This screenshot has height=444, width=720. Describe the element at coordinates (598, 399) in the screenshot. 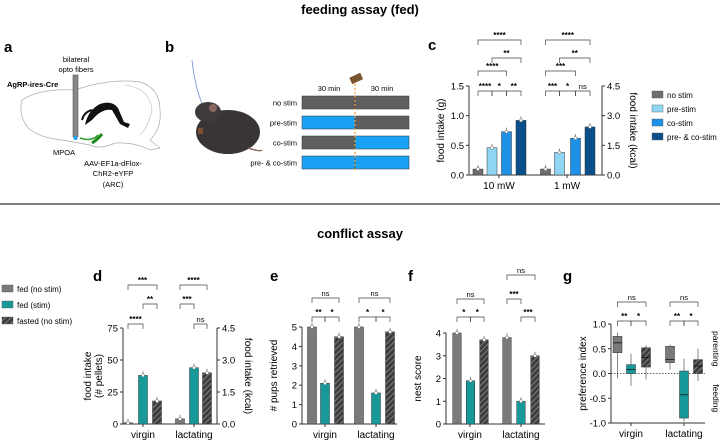

I see `y-tick-label: -0.5` at that location.